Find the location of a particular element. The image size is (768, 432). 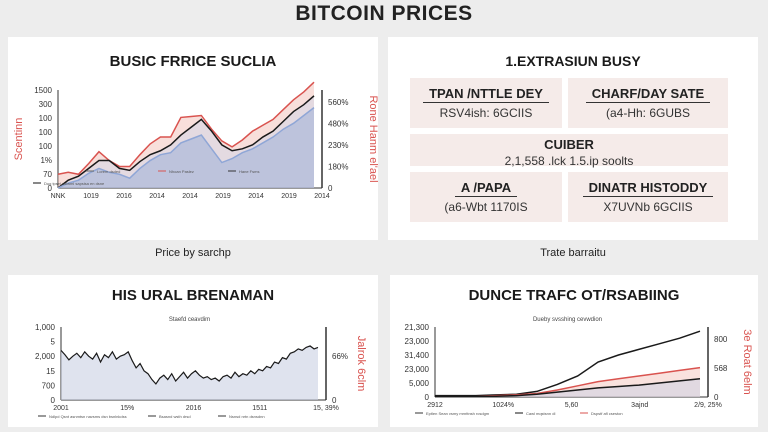

y-axis-label: Scentinn is located at coordinates (19, 139).